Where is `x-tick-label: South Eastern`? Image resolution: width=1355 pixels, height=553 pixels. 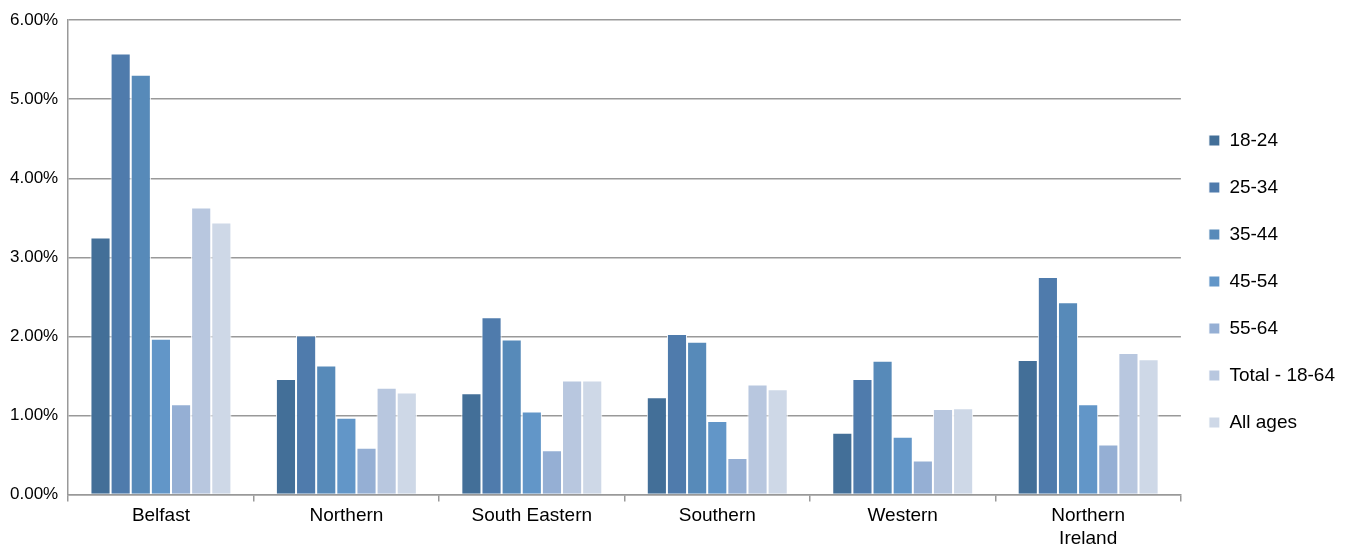 x-tick-label: South Eastern is located at coordinates (532, 515).